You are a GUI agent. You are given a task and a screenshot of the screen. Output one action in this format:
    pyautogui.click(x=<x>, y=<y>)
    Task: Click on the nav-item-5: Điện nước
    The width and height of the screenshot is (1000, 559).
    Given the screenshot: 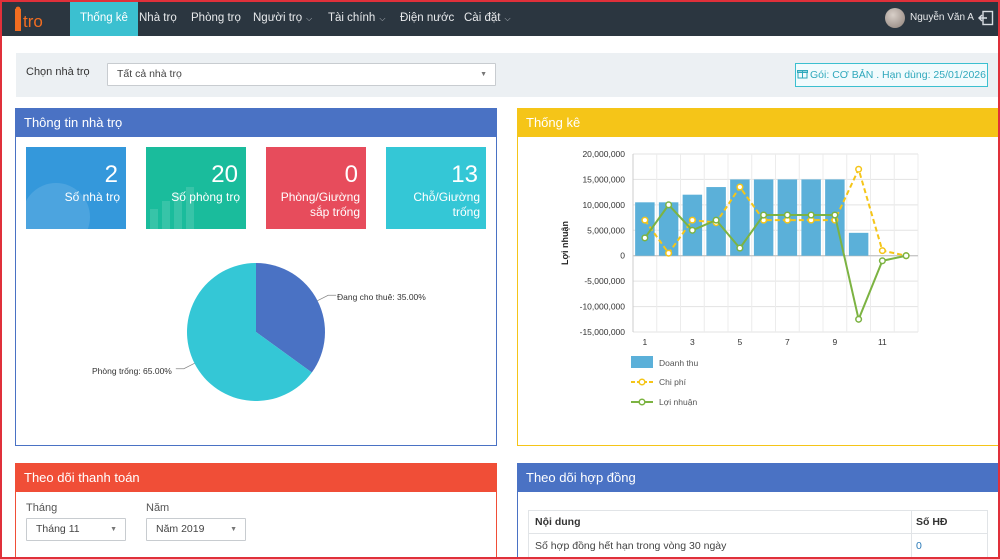 What is the action you would take?
    pyautogui.click(x=427, y=18)
    